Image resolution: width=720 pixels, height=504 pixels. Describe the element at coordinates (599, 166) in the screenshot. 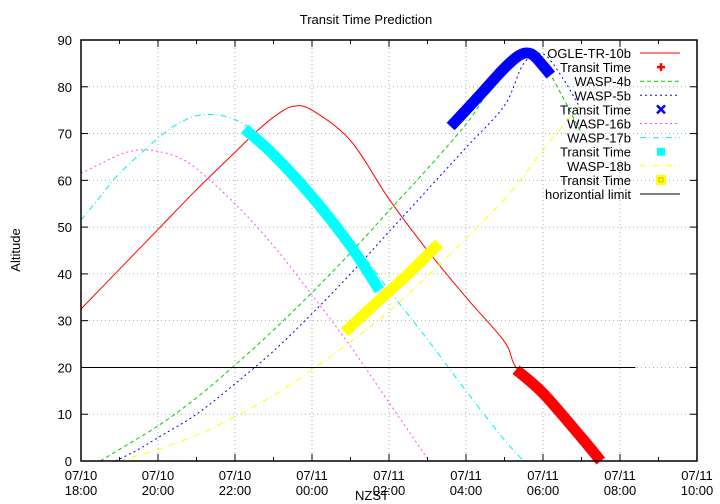

I see `legend-label: WASP-18b` at that location.